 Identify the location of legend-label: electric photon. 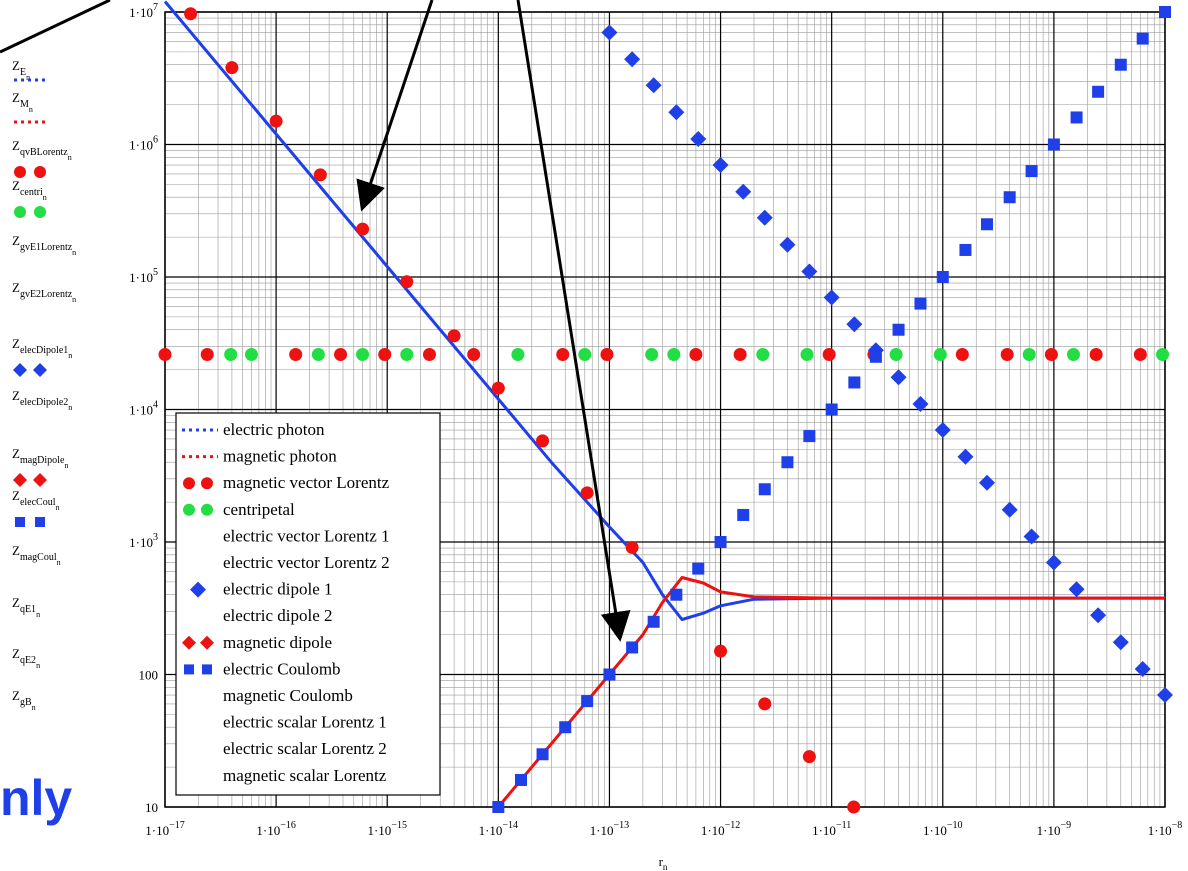
(274, 429).